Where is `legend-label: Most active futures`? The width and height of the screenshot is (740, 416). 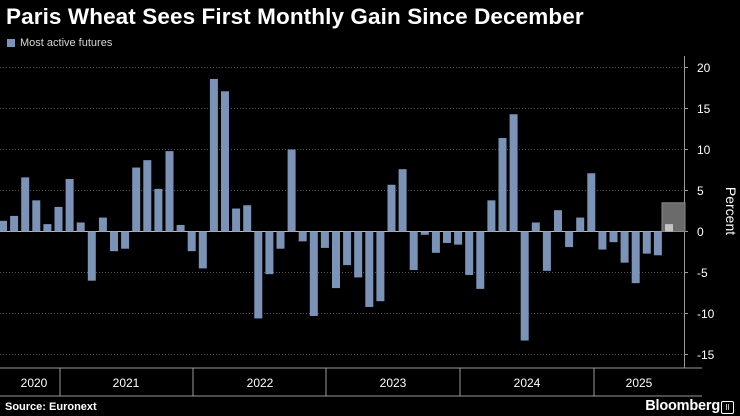
legend-label: Most active futures is located at coordinates (66, 43).